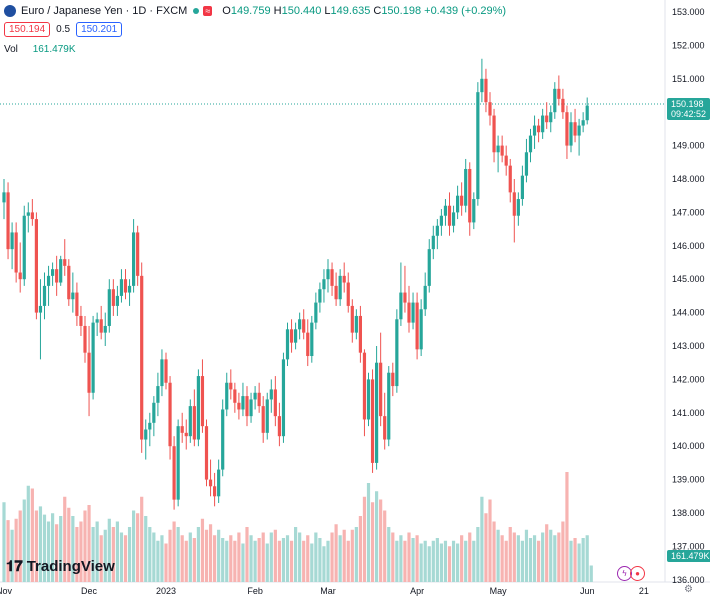 The width and height of the screenshot is (710, 600). I want to click on time-tick-label: Apr, so click(417, 591).